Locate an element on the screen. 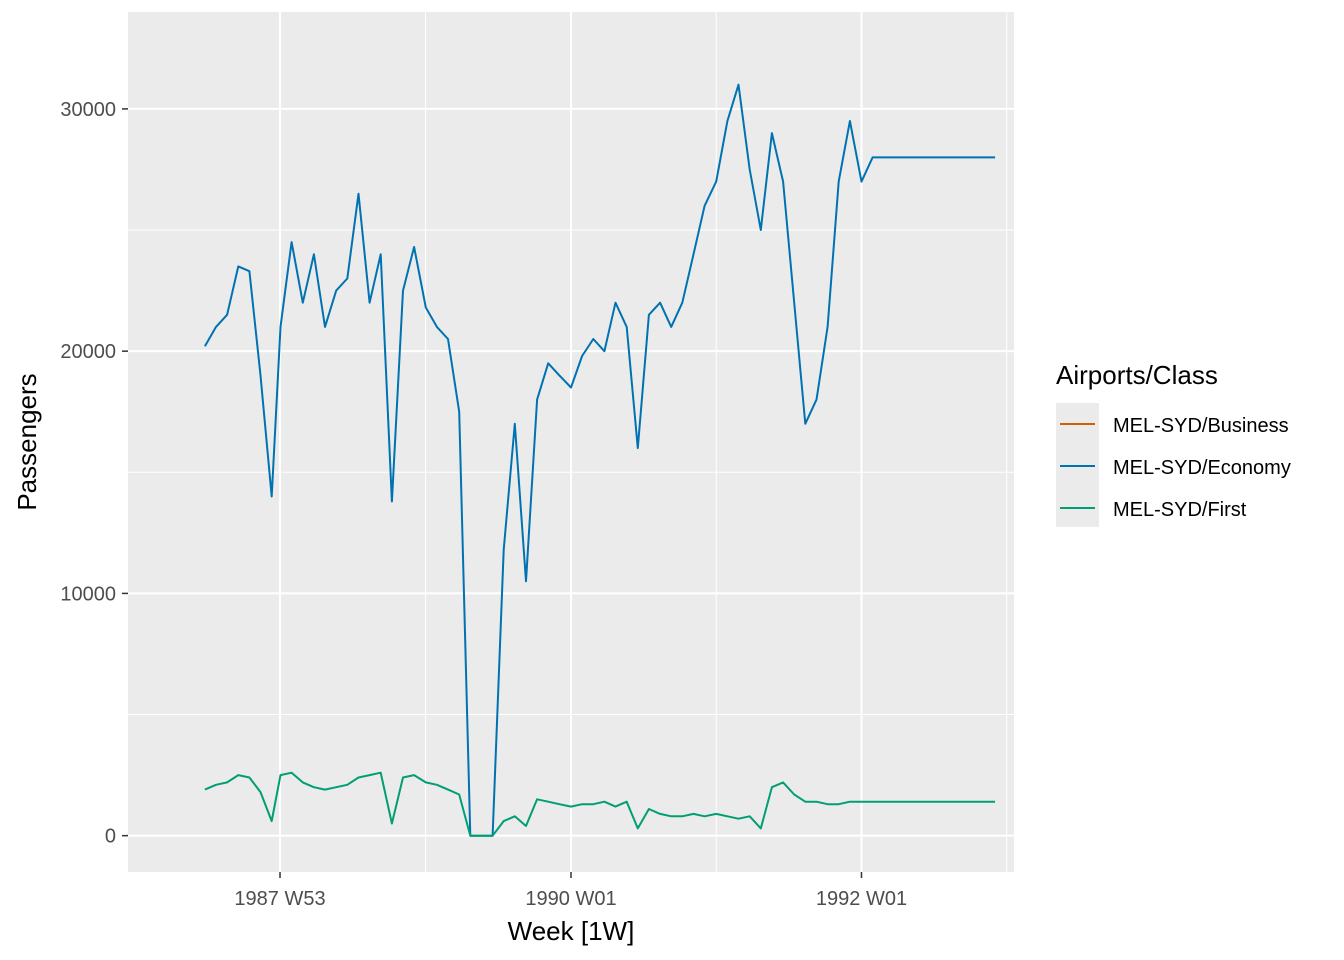 The width and height of the screenshot is (1344, 960). y-tick-label: 30000 is located at coordinates (88, 110).